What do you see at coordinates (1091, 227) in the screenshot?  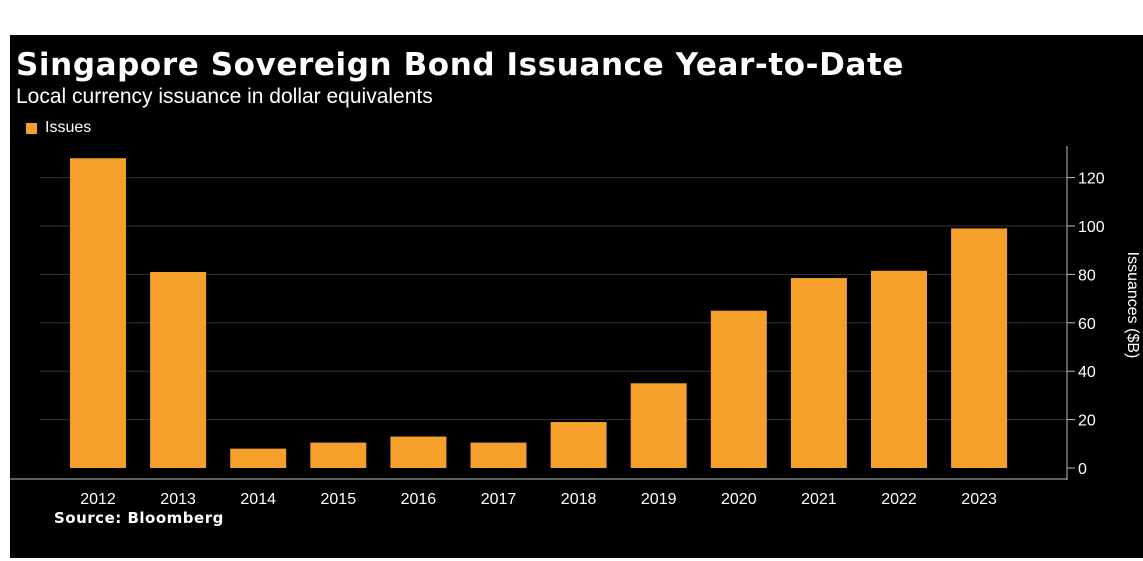 I see `y-tick-label-100: 100` at bounding box center [1091, 227].